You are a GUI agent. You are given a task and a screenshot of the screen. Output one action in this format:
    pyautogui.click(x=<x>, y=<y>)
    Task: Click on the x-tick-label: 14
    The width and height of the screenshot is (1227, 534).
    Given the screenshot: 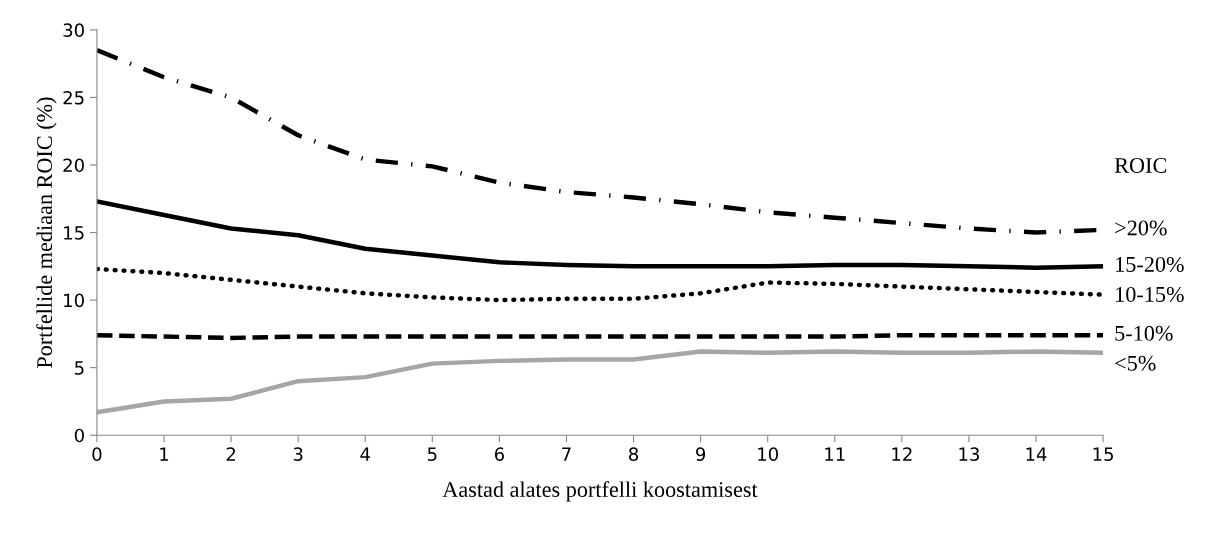 What is the action you would take?
    pyautogui.click(x=1036, y=454)
    